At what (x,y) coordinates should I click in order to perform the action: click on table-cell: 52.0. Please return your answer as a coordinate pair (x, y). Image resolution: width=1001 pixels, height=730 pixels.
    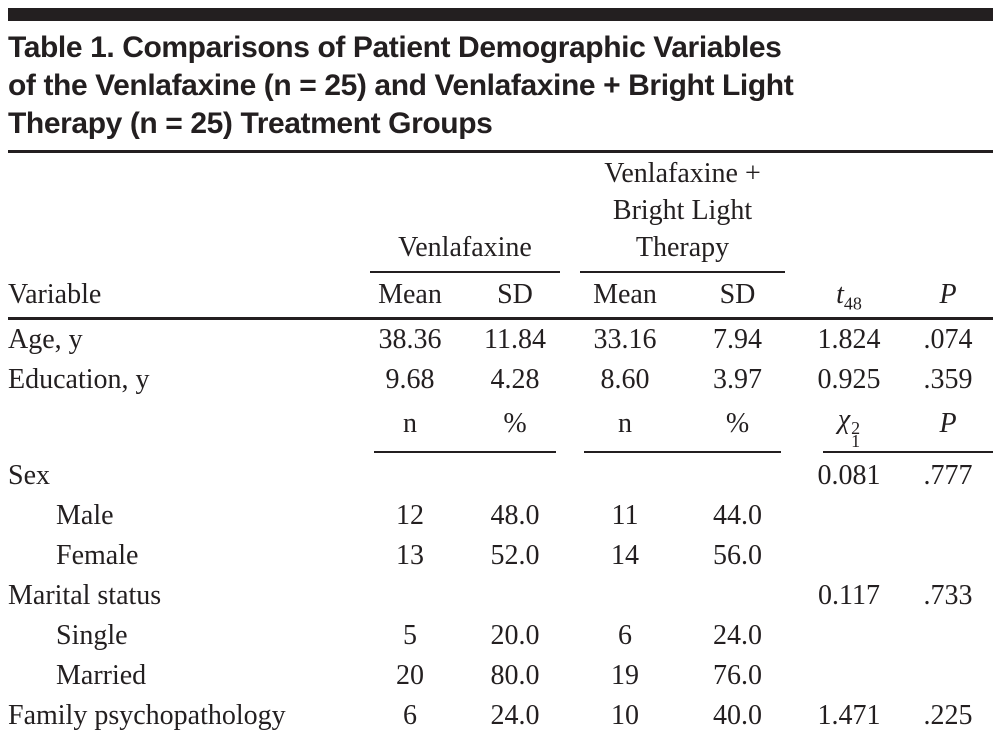
    Looking at the image, I should click on (515, 555).